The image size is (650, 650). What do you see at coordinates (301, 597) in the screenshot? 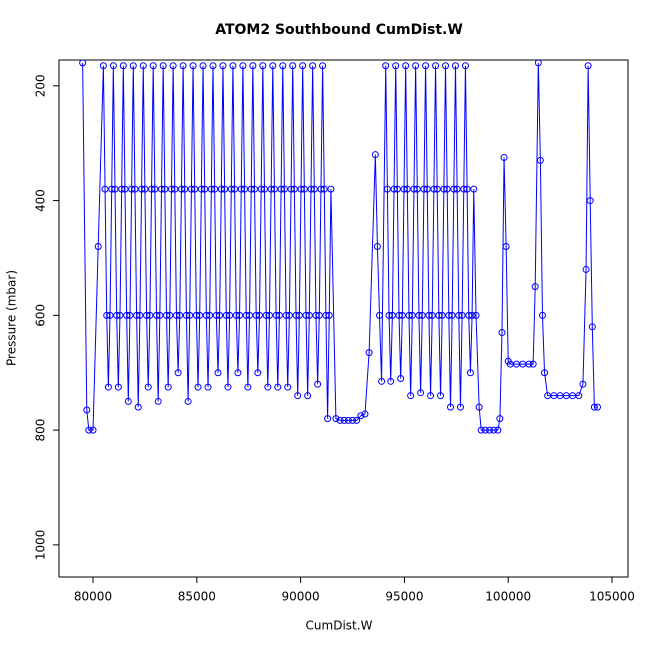
I see `x-tick-label: 90000` at bounding box center [301, 597].